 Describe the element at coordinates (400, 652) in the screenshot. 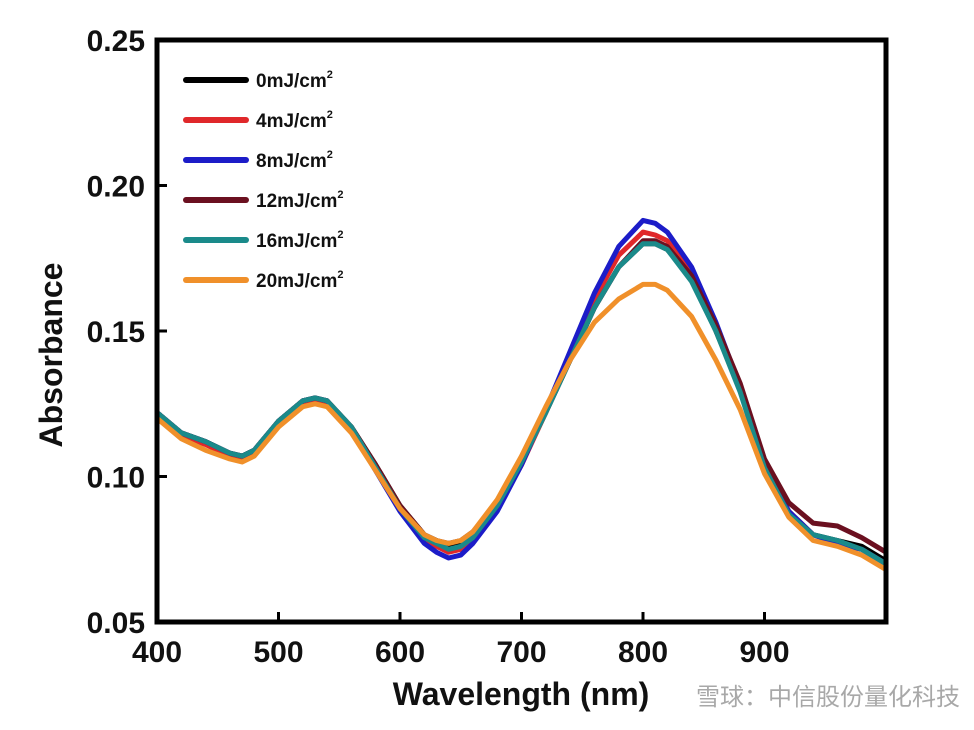

I see `x-tick-label: 600` at that location.